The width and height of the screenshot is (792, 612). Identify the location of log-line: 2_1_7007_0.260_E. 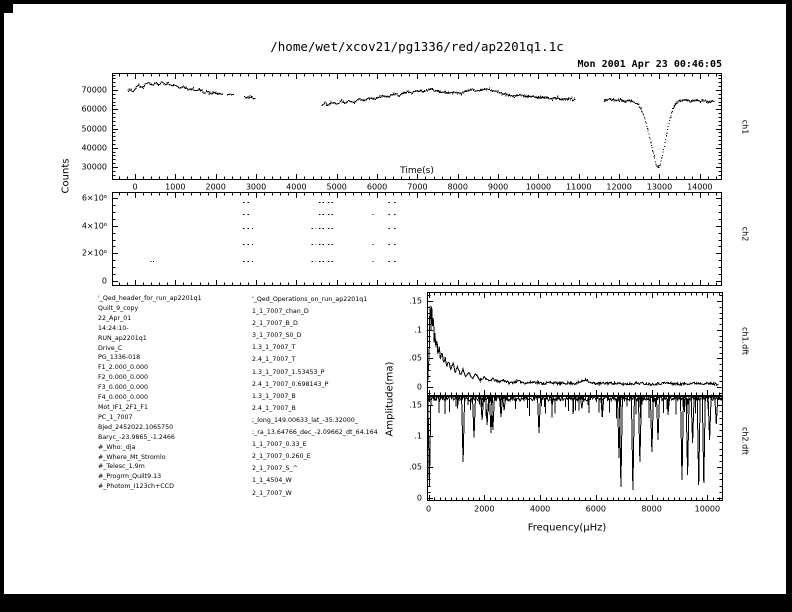
(281, 457).